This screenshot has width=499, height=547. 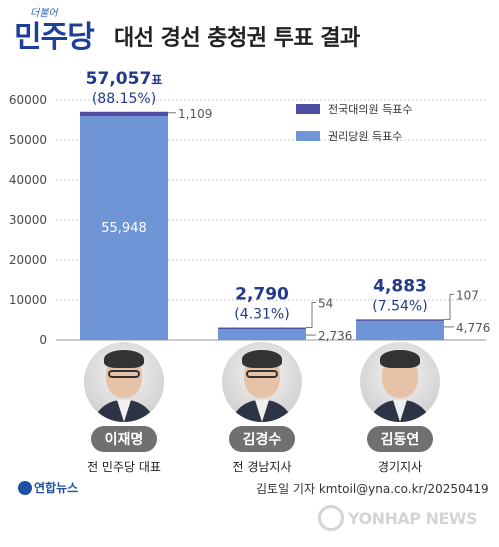 I want to click on total-value: 4,883, so click(x=400, y=286).